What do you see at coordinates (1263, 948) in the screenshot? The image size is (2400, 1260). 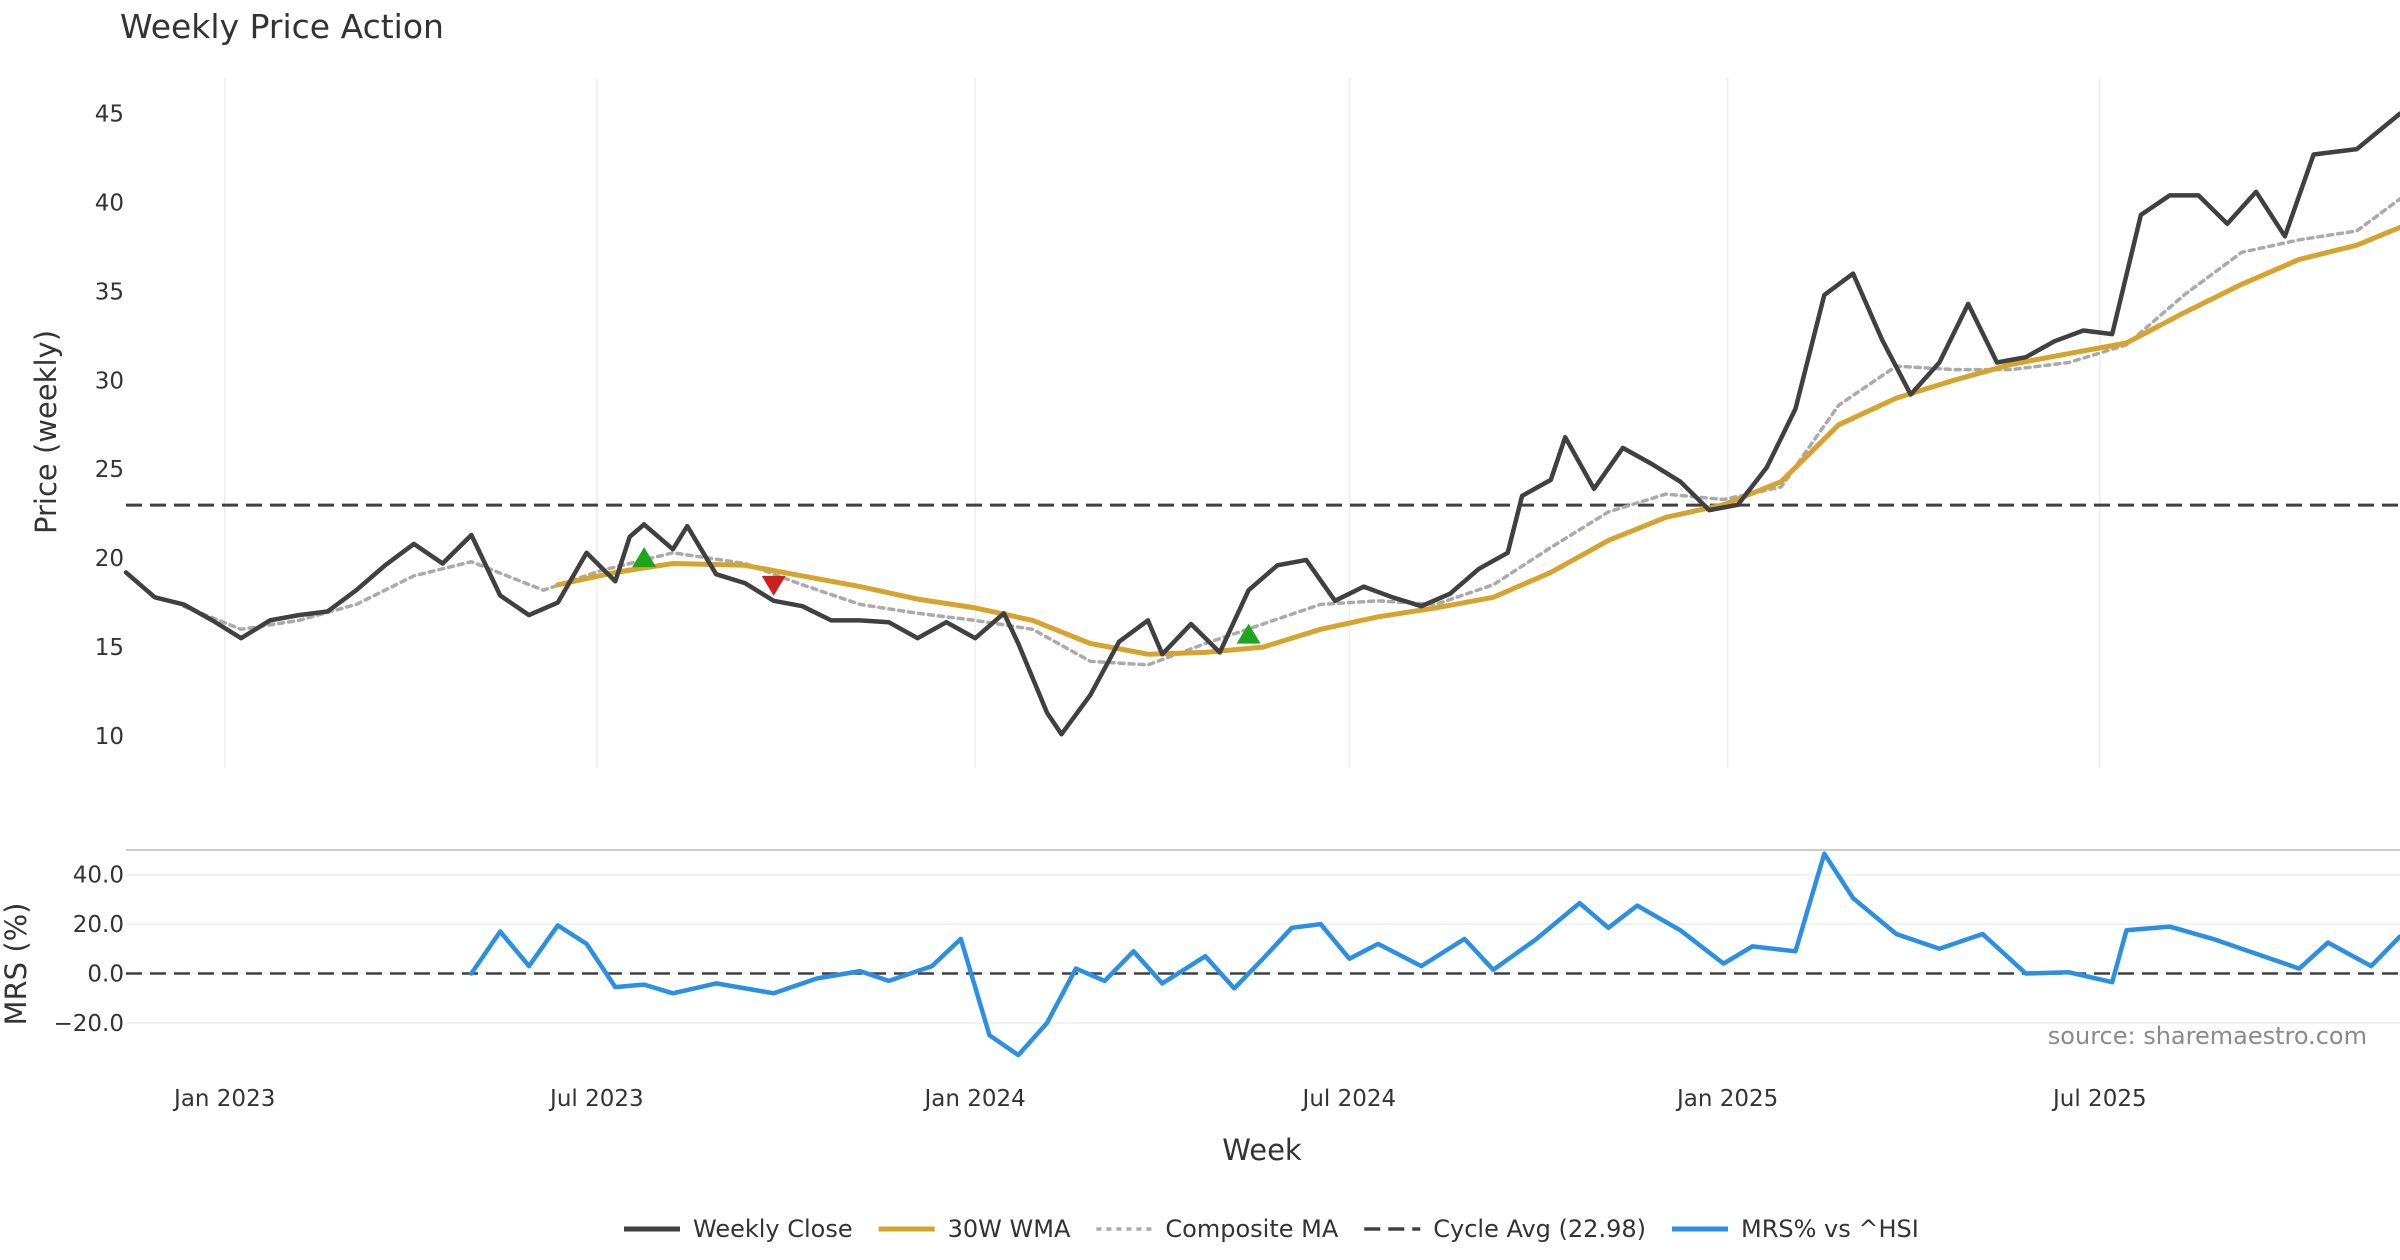 I see `mrs-horizontal-grid` at bounding box center [1263, 948].